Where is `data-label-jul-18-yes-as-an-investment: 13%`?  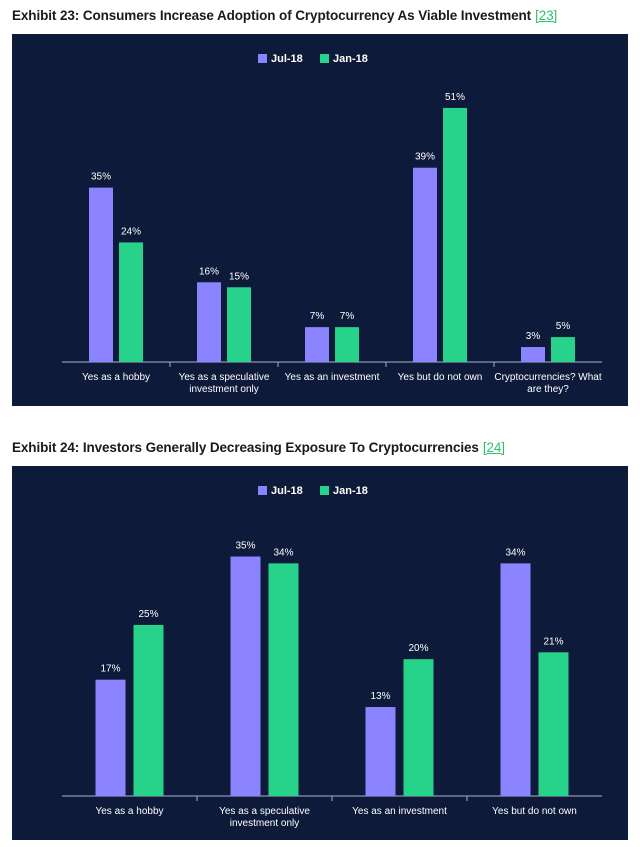 data-label-jul-18-yes-as-an-investment: 13% is located at coordinates (380, 696).